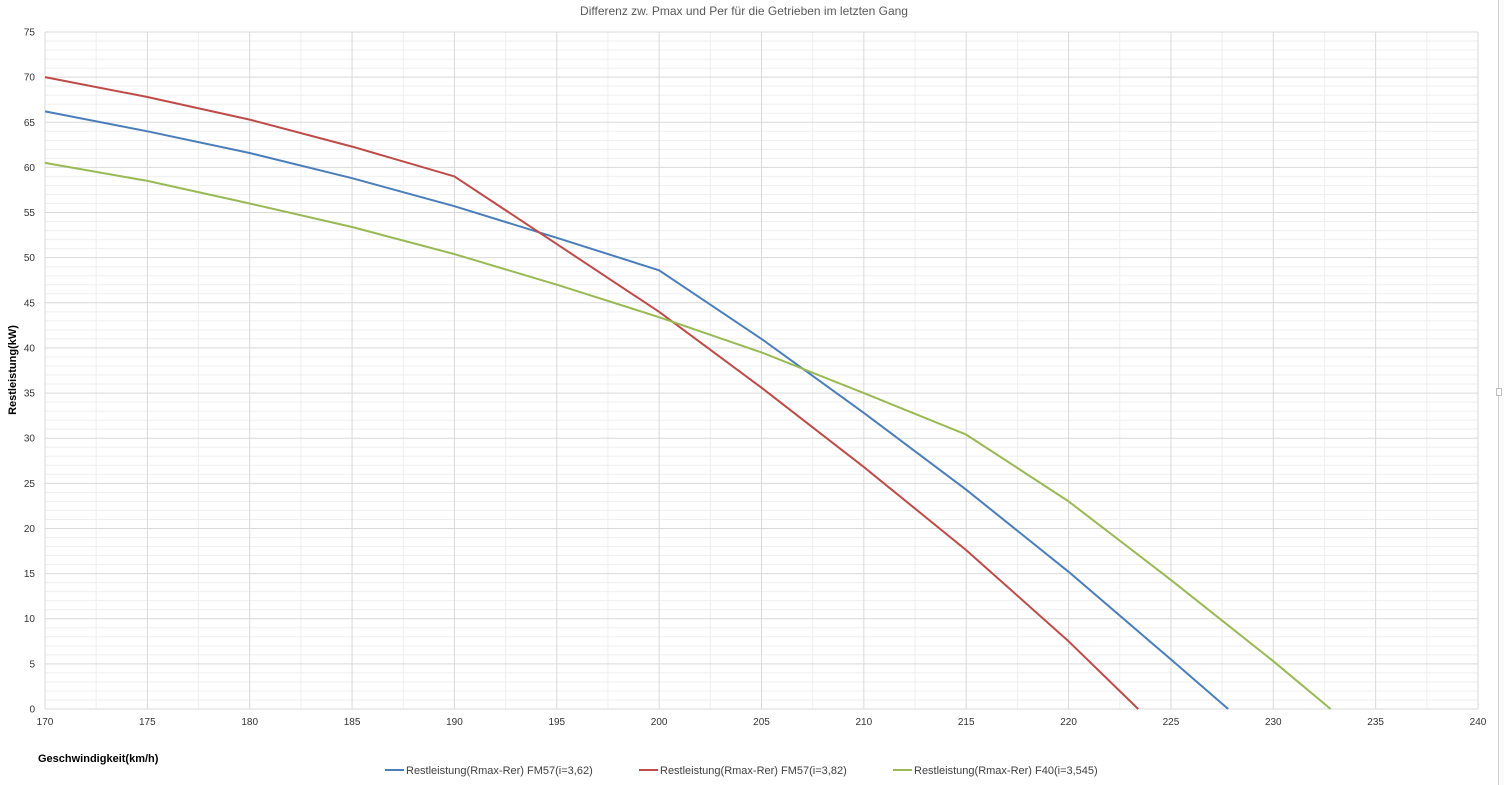 The height and width of the screenshot is (785, 1504). Describe the element at coordinates (659, 722) in the screenshot. I see `x-tick-label: 200` at that location.